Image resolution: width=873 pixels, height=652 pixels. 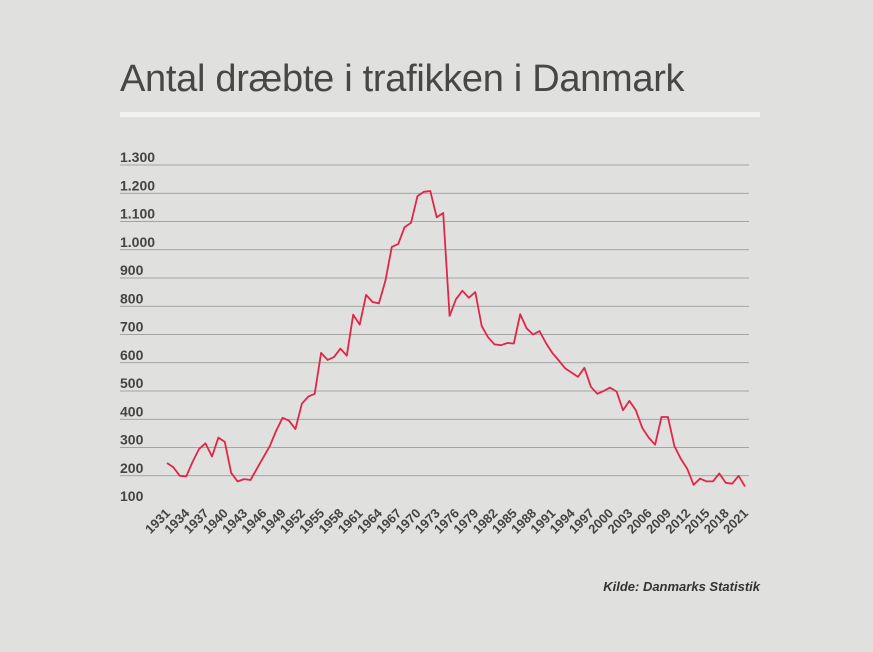 What do you see at coordinates (132, 496) in the screenshot?
I see `y-tick-label: 100` at bounding box center [132, 496].